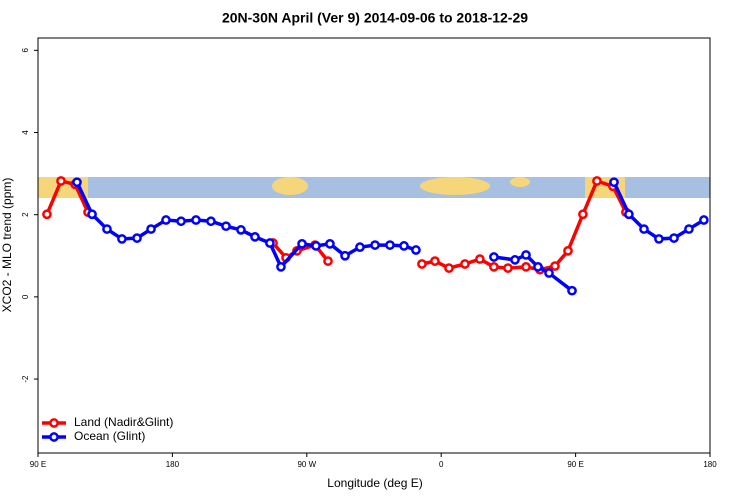 This screenshot has height=500, width=750. What do you see at coordinates (374, 483) in the screenshot?
I see `x-axis-label: Longitude (deg E)` at bounding box center [374, 483].